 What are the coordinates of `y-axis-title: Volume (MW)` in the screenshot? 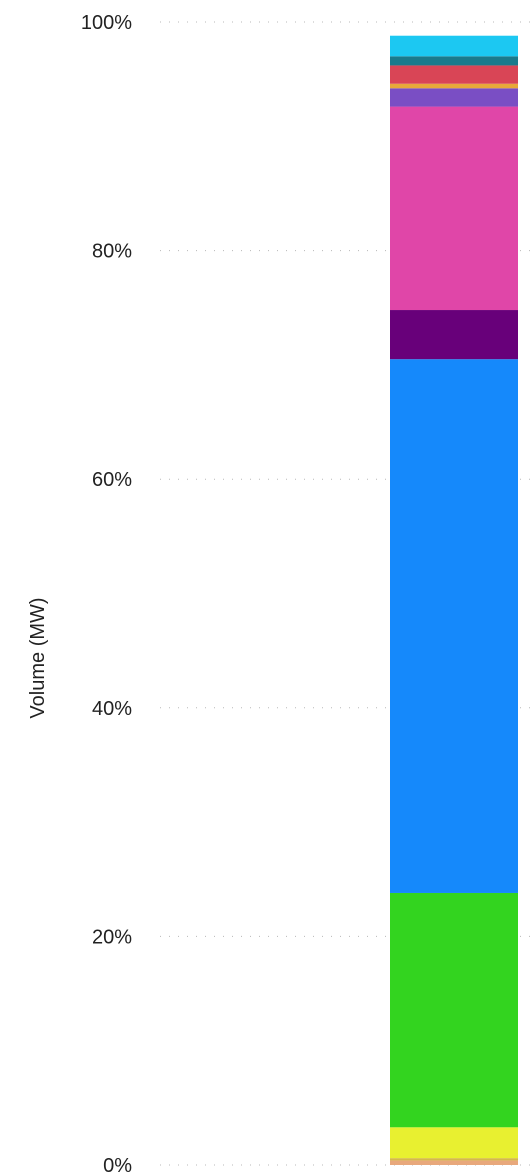 It's located at (38, 657).